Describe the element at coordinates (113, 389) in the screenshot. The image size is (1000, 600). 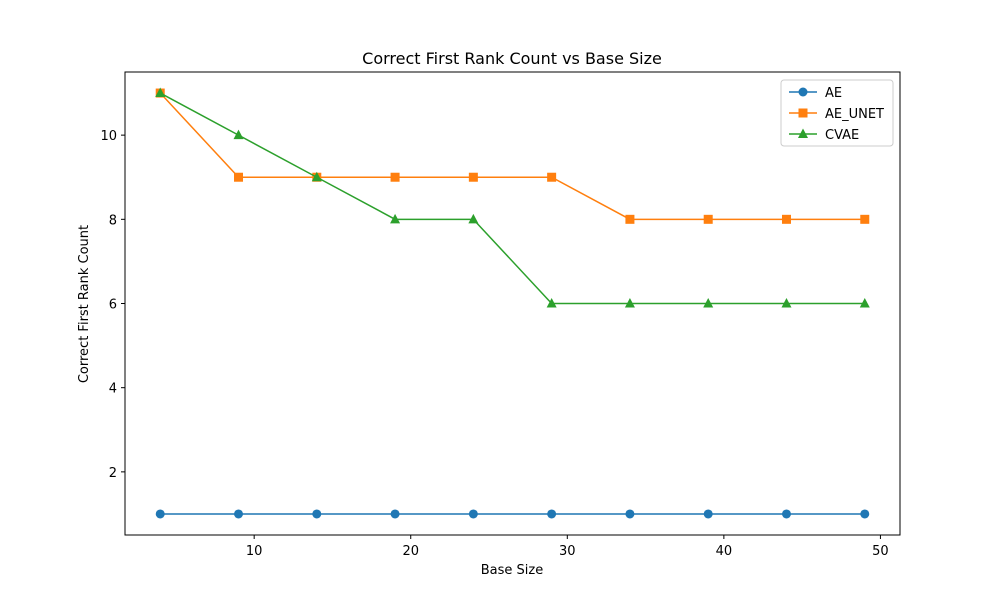
I see `y-tick-label: 4` at that location.